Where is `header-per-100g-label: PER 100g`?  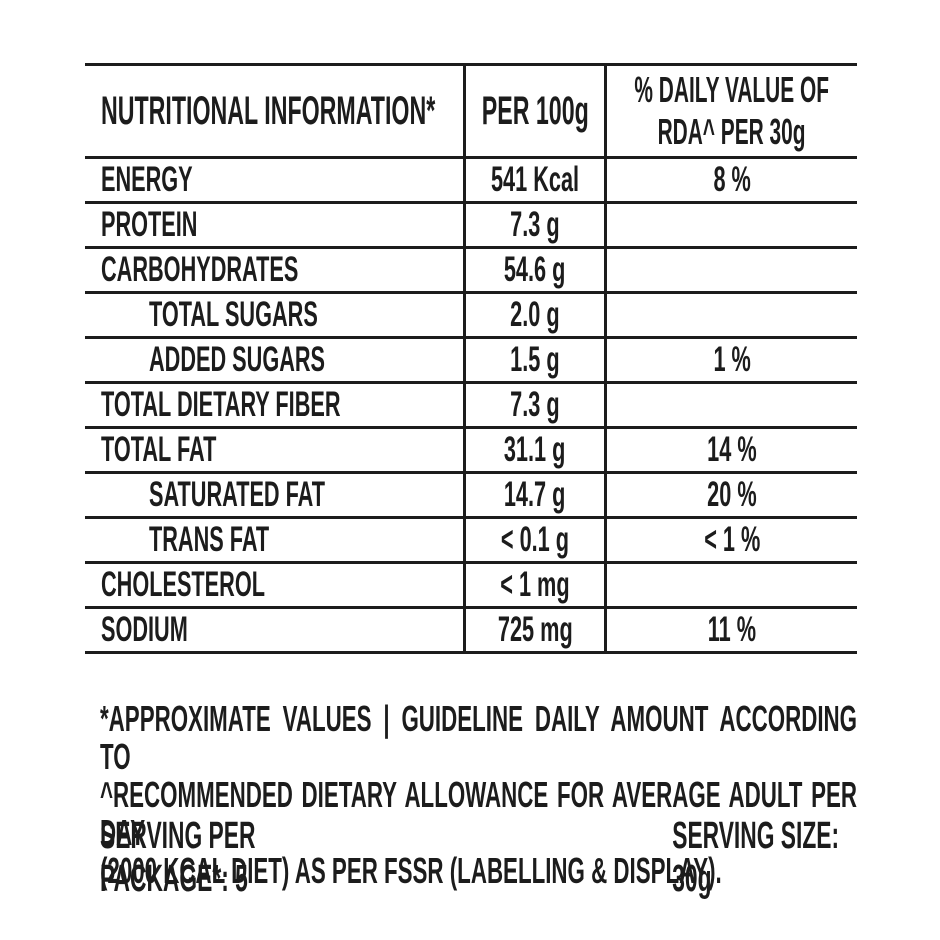 header-per-100g-label: PER 100g is located at coordinates (535, 110).